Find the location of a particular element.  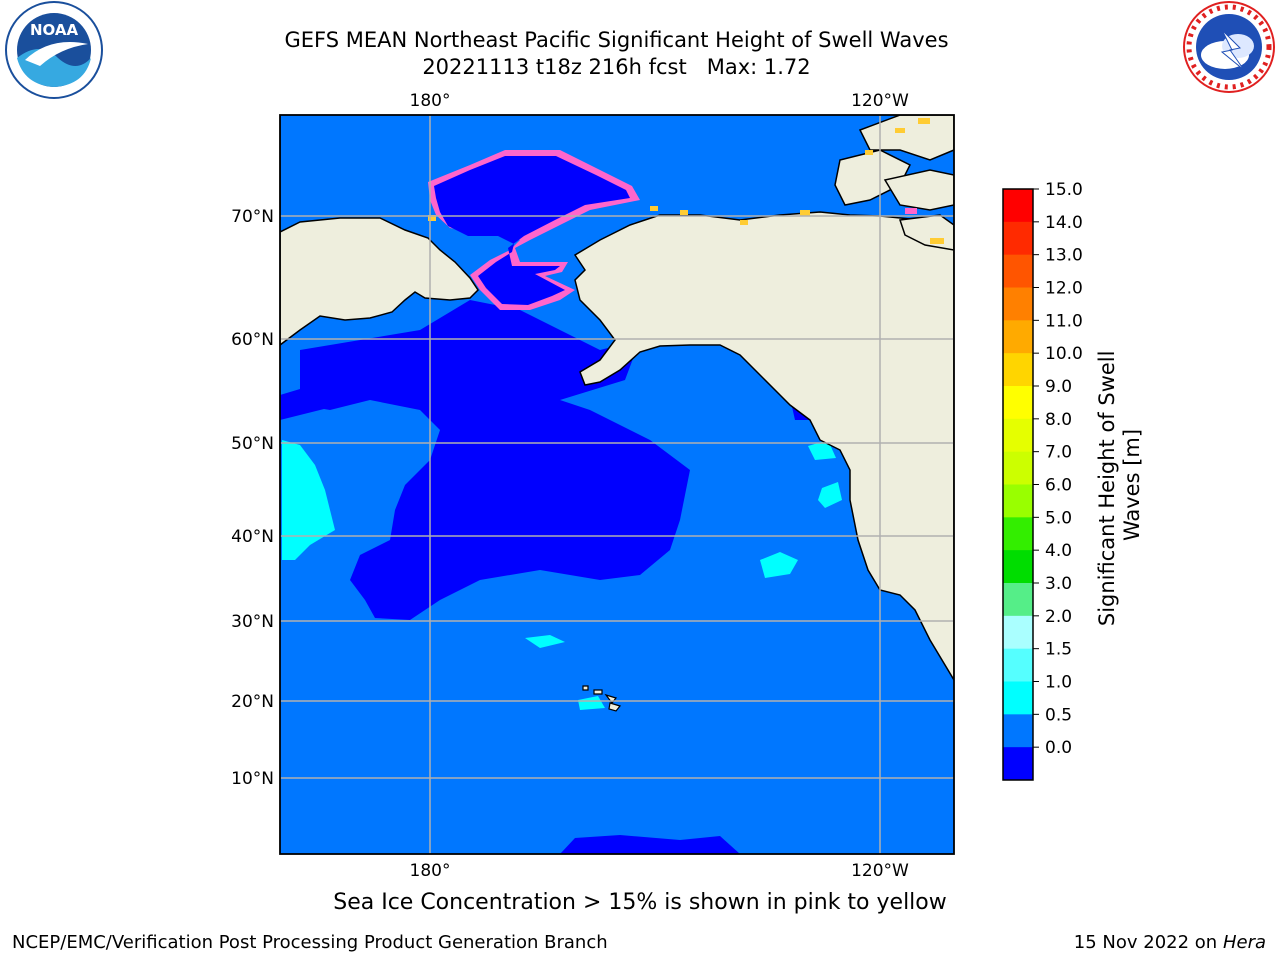

colorbar-label-line: Waves [m] is located at coordinates (1132, 485).